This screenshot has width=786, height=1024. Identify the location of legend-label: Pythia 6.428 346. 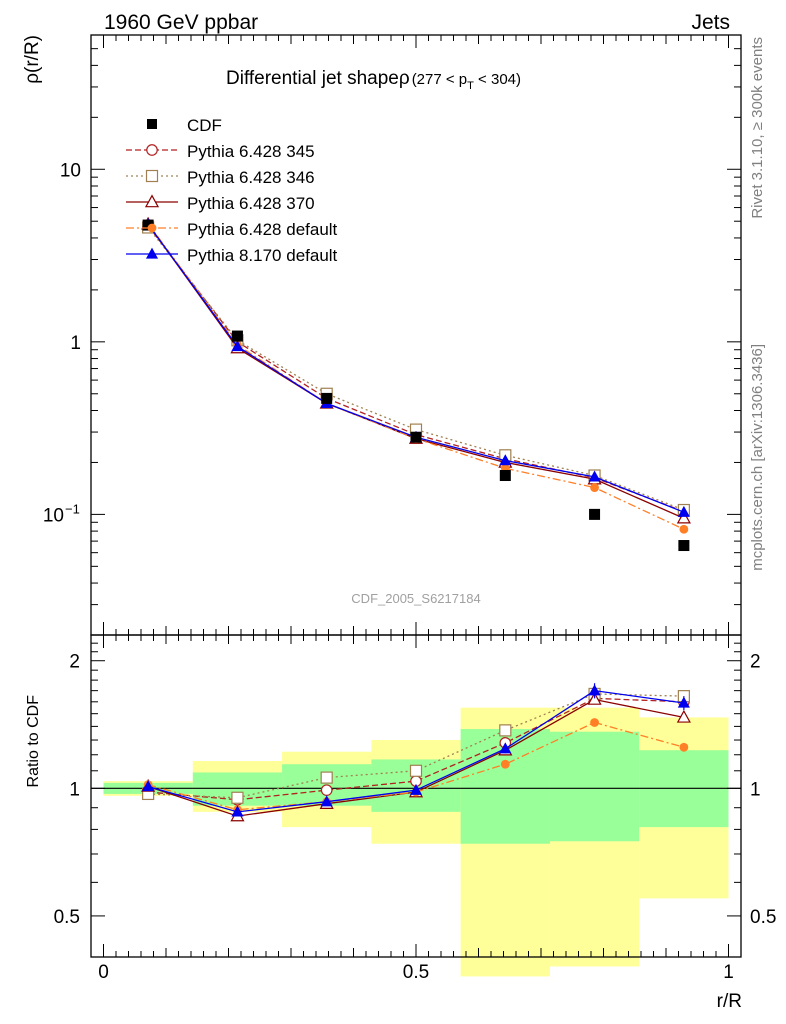
(251, 177).